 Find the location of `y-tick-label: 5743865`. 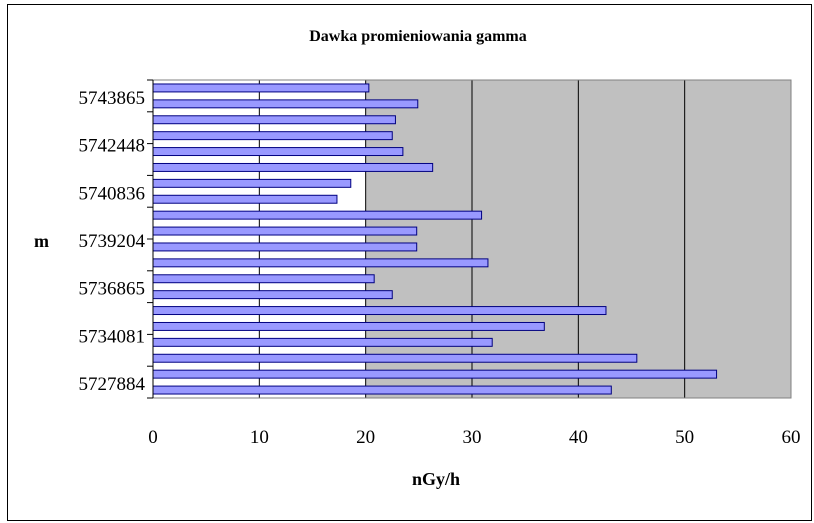

y-tick-label: 5743865 is located at coordinates (112, 98).